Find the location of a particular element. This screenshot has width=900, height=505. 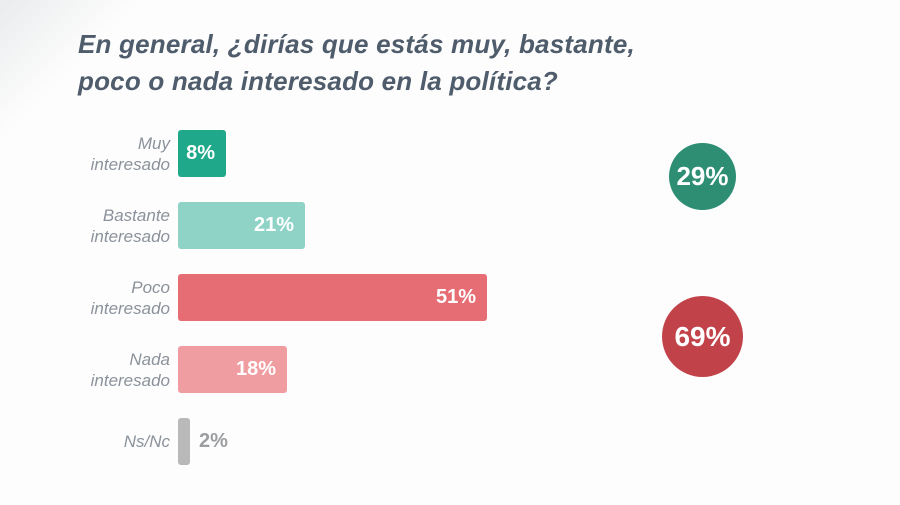

summary-circle-interested-value: 29% is located at coordinates (702, 176).